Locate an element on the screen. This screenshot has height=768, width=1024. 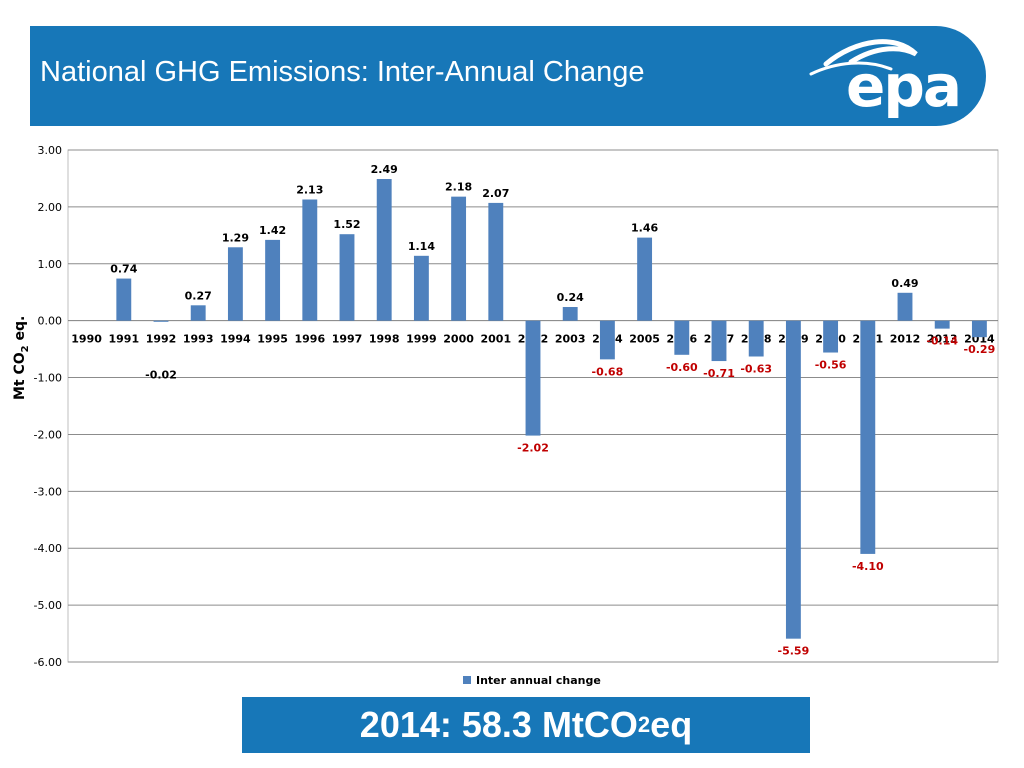
data-label: -0.29 is located at coordinates (980, 349).